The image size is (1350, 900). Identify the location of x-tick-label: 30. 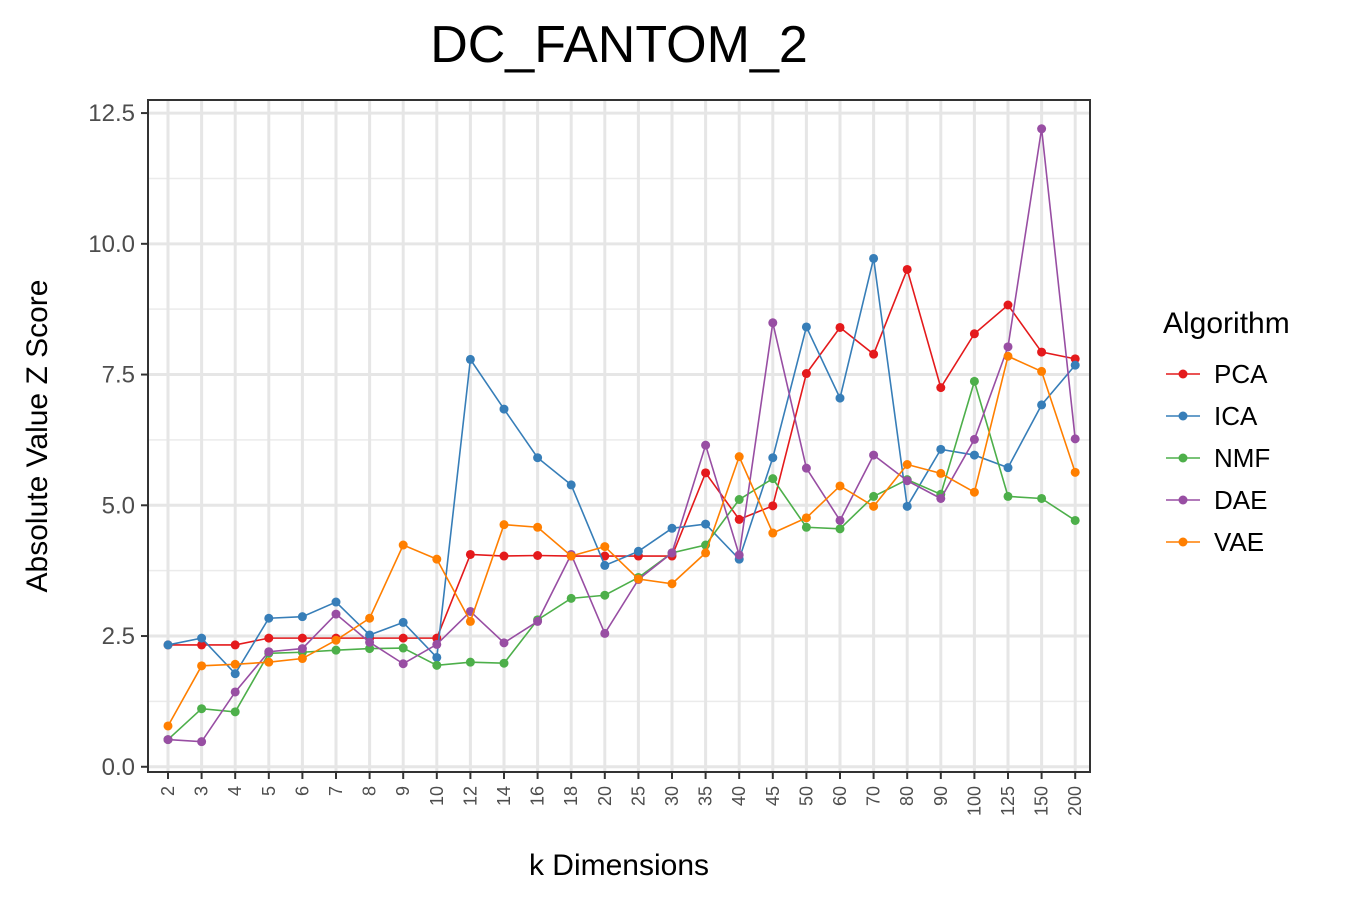
(672, 796).